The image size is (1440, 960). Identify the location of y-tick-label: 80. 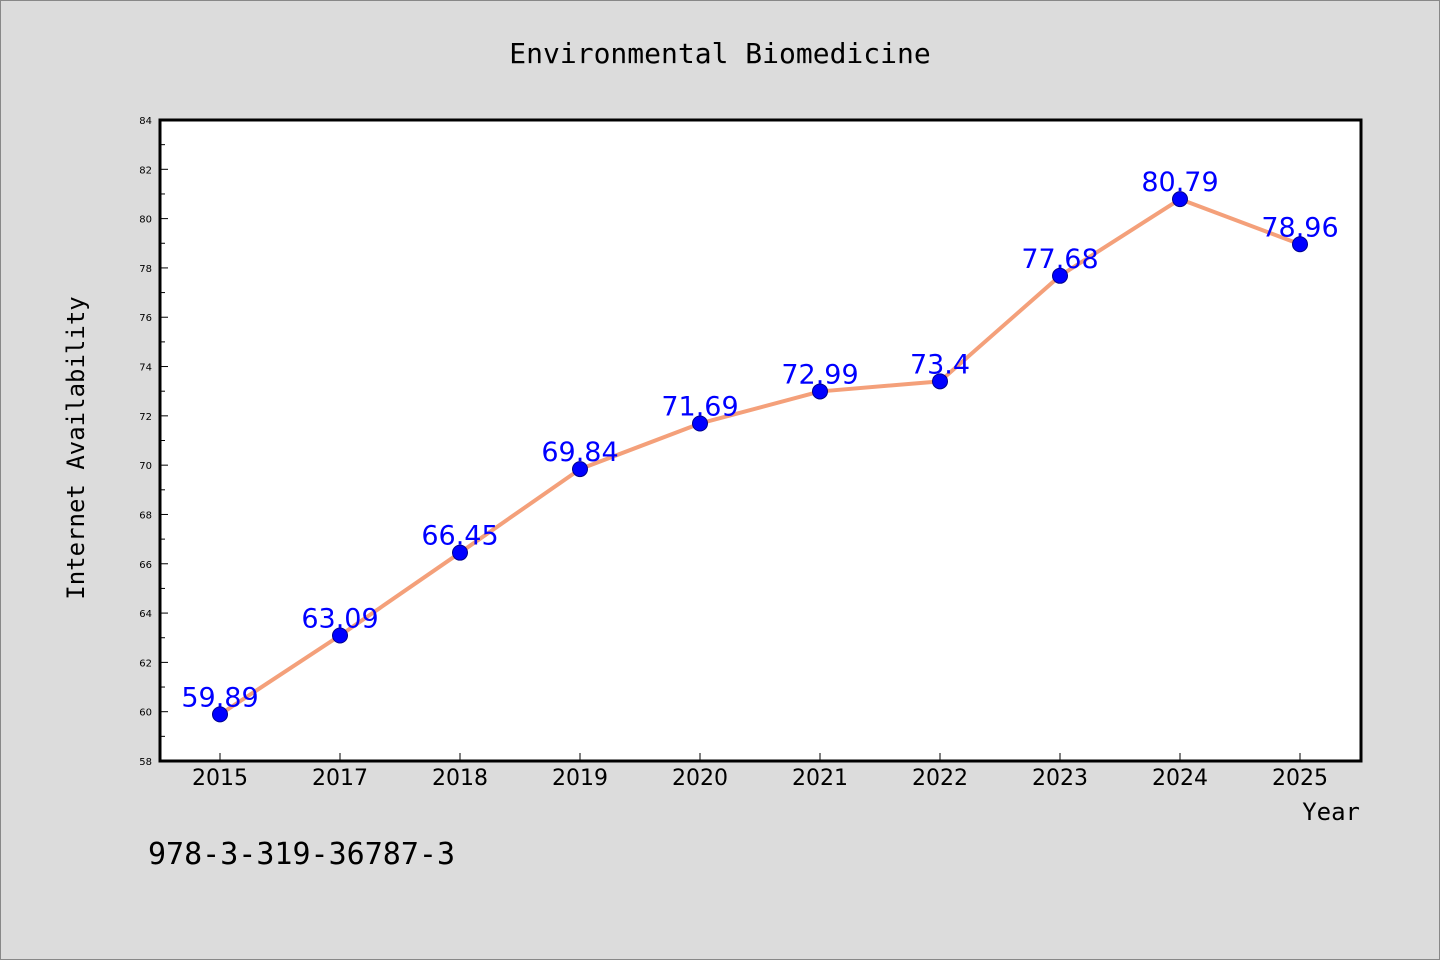
(145, 220).